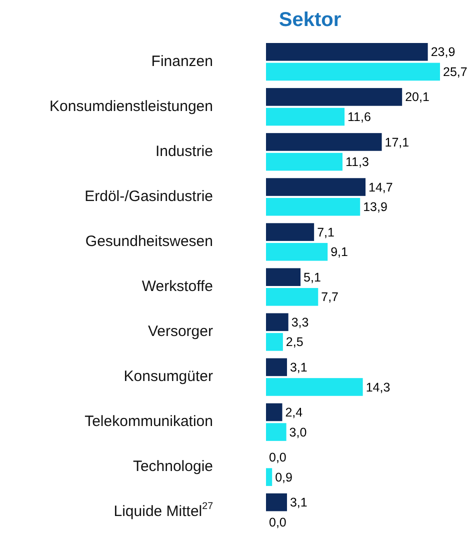 The width and height of the screenshot is (475, 541). What do you see at coordinates (378, 387) in the screenshot?
I see `data-label: 14,3` at bounding box center [378, 387].